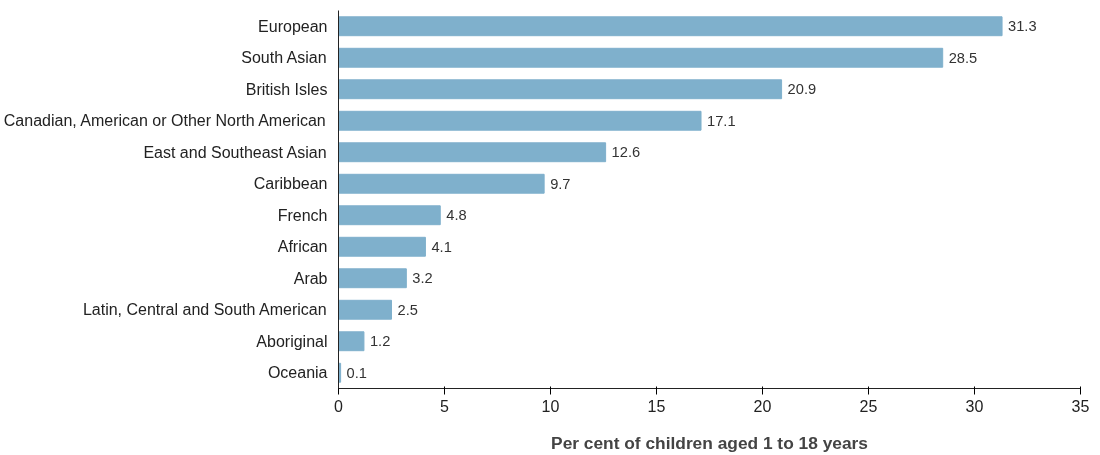 This screenshot has height=455, width=1100. Describe the element at coordinates (963, 57) in the screenshot. I see `data-label: 28.5` at that location.